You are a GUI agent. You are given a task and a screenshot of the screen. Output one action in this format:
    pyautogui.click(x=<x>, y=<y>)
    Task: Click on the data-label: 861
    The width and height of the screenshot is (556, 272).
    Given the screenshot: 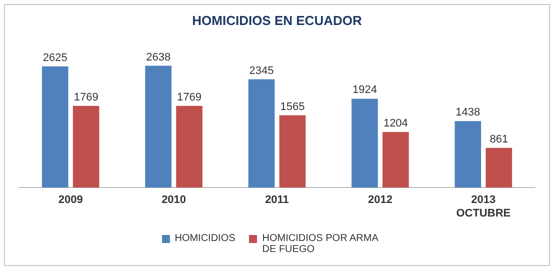 What is the action you would take?
    pyautogui.click(x=499, y=139)
    